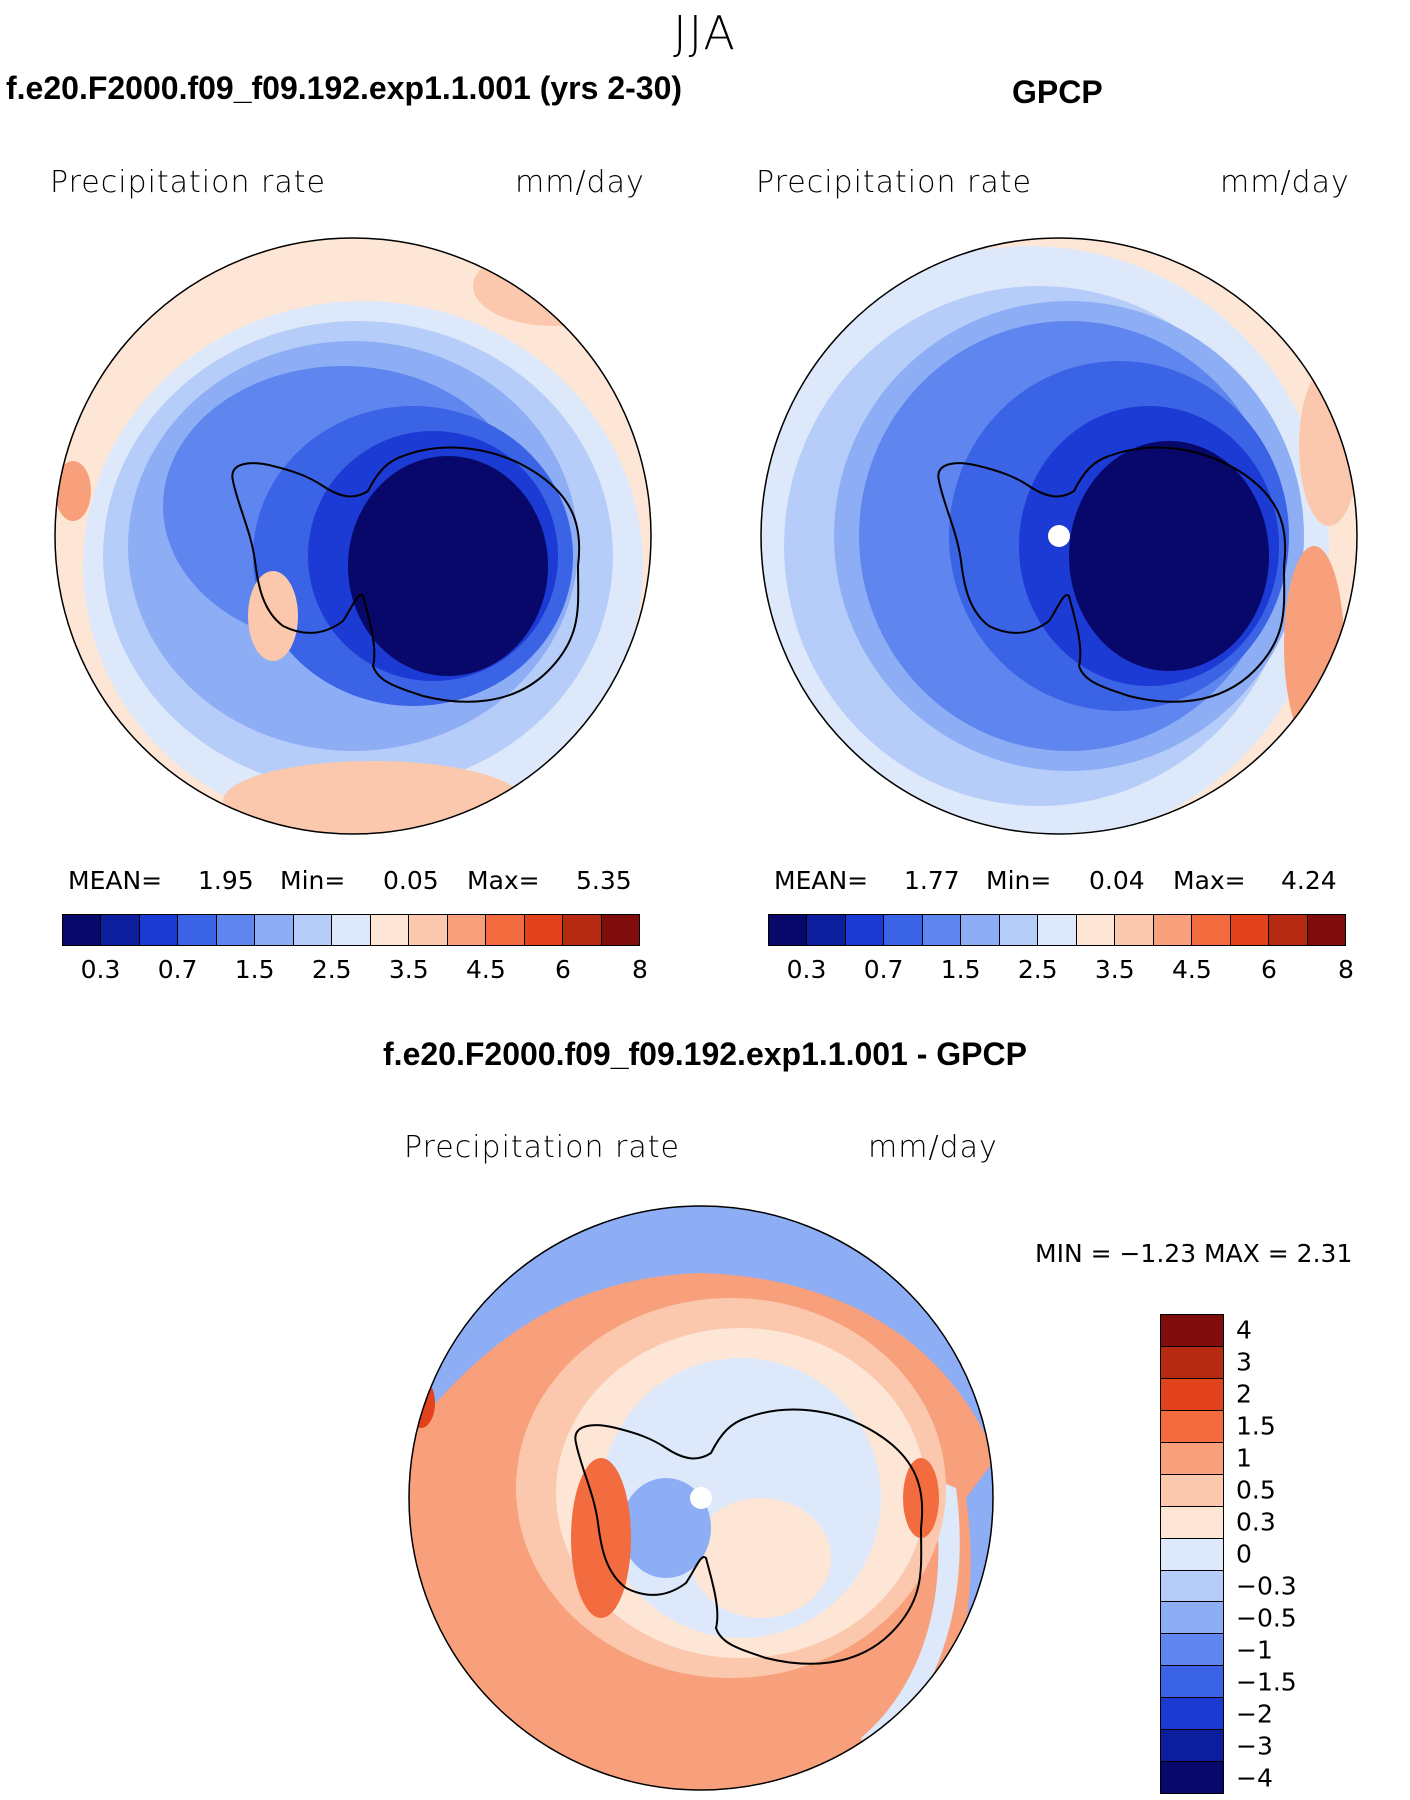  I want to click on panel2-max-label: Max=, so click(1209, 880).